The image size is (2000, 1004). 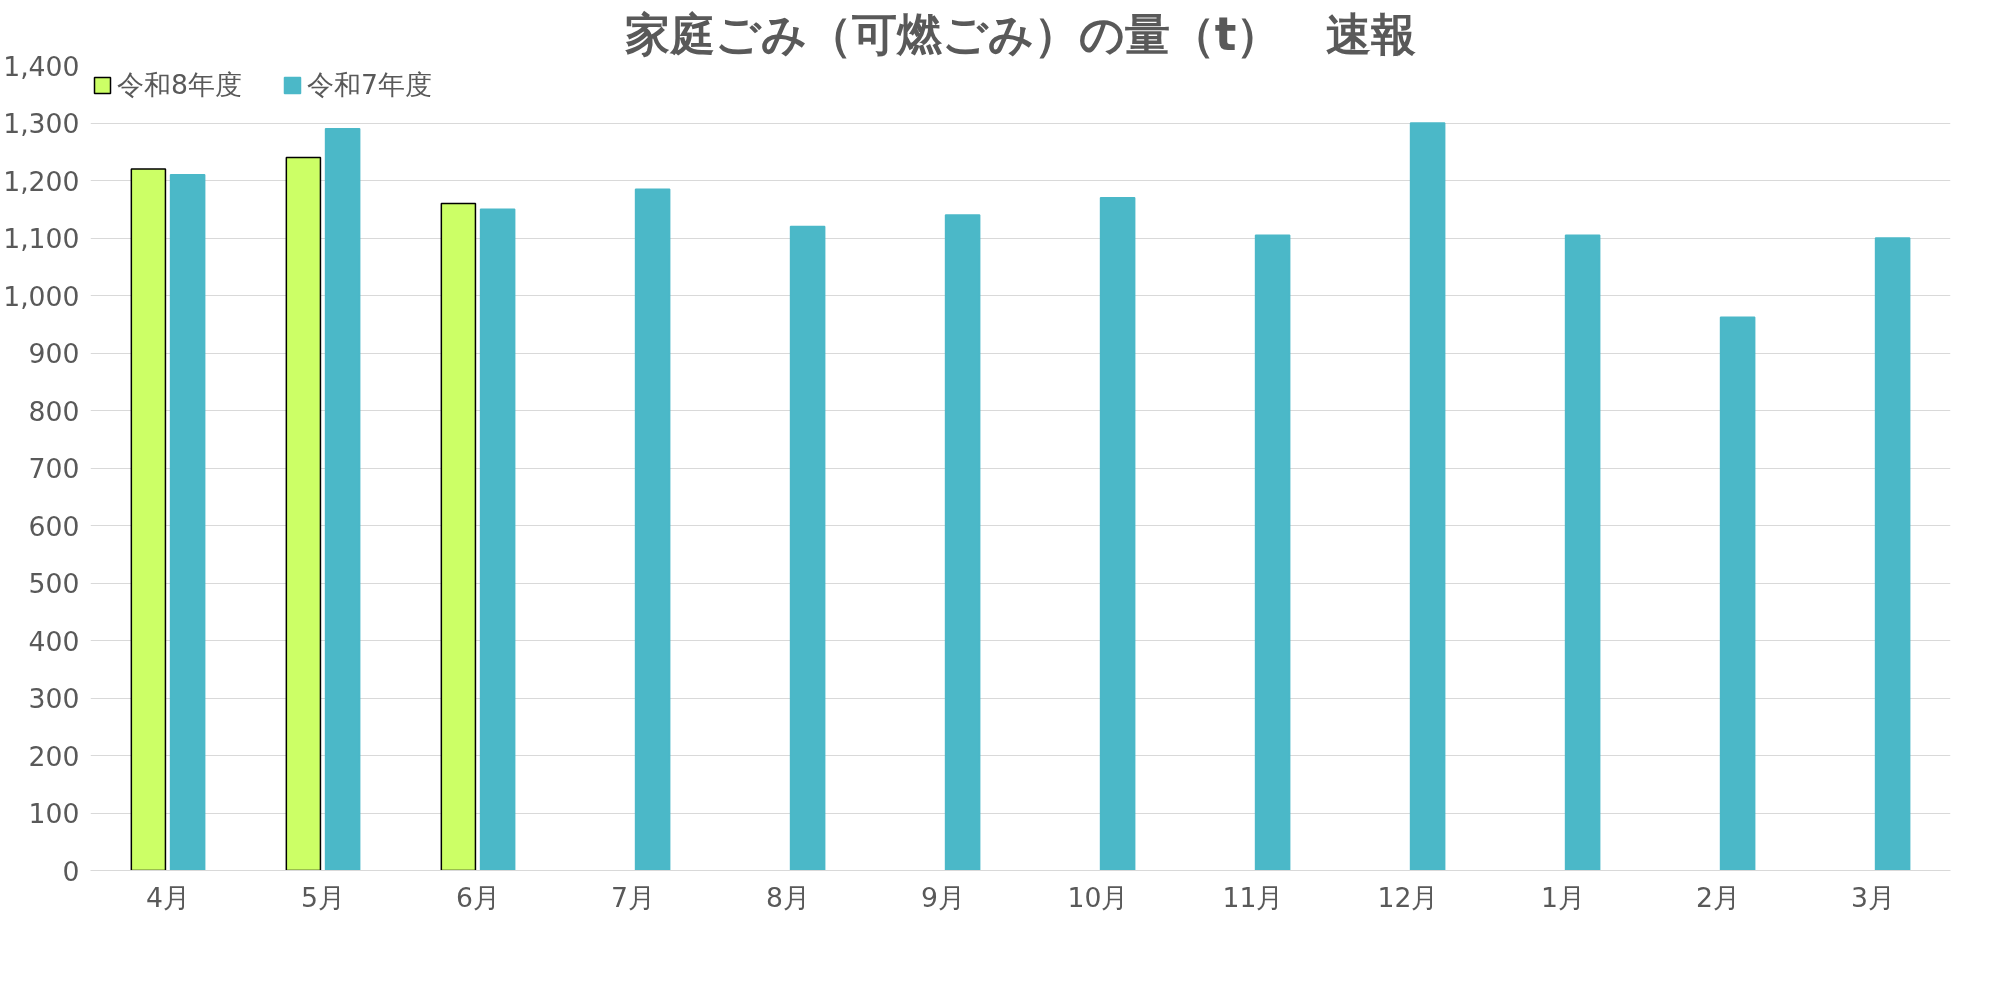 What do you see at coordinates (54, 468) in the screenshot?
I see `y-tick-label: 700` at bounding box center [54, 468].